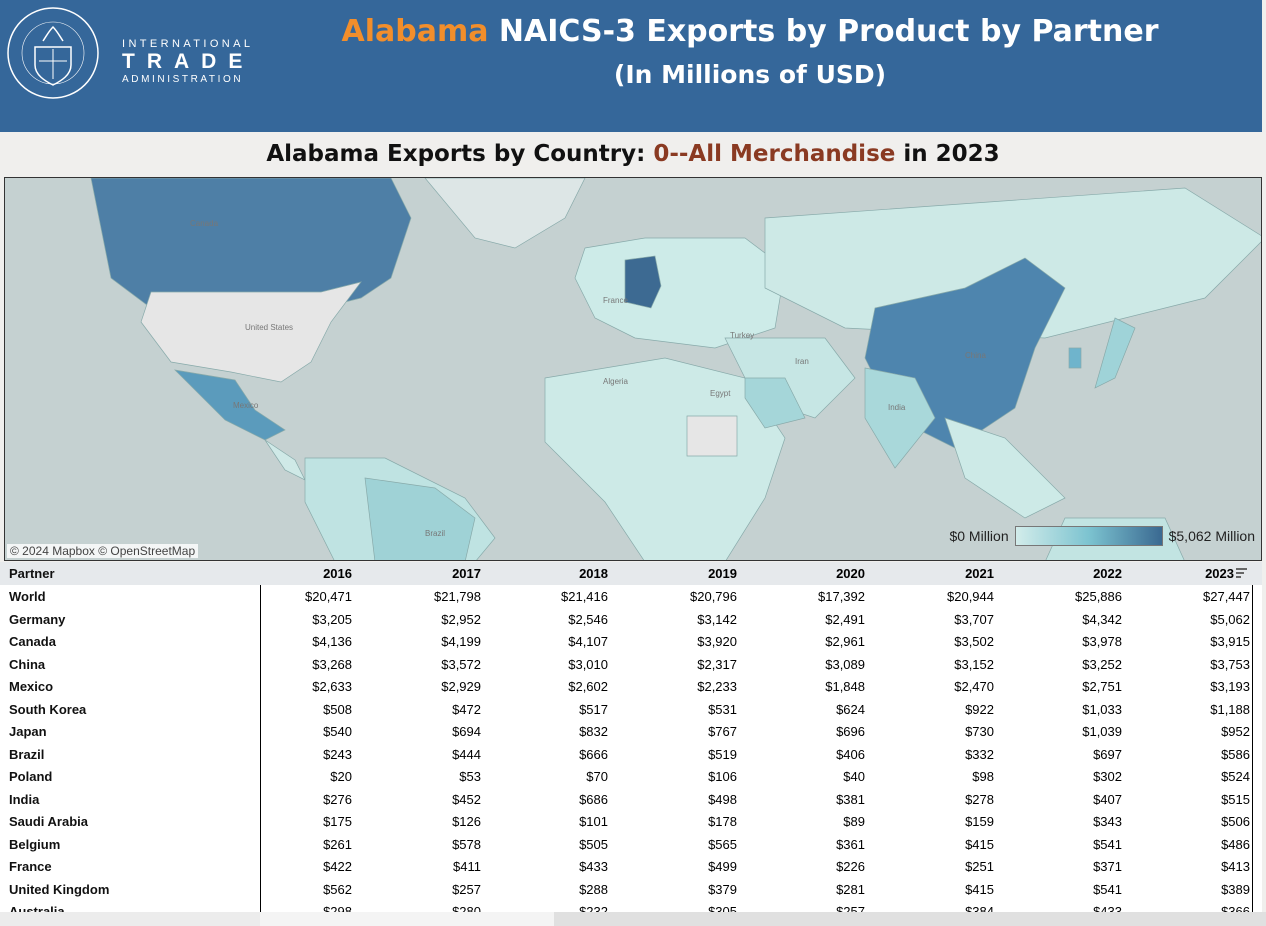  What do you see at coordinates (593, 573) in the screenshot?
I see `column-header-year: 2018` at bounding box center [593, 573].